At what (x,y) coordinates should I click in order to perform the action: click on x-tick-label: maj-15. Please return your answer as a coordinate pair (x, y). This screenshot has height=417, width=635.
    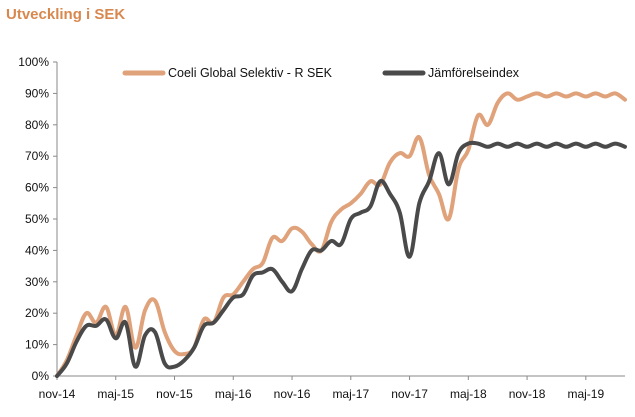
    Looking at the image, I should click on (115, 394).